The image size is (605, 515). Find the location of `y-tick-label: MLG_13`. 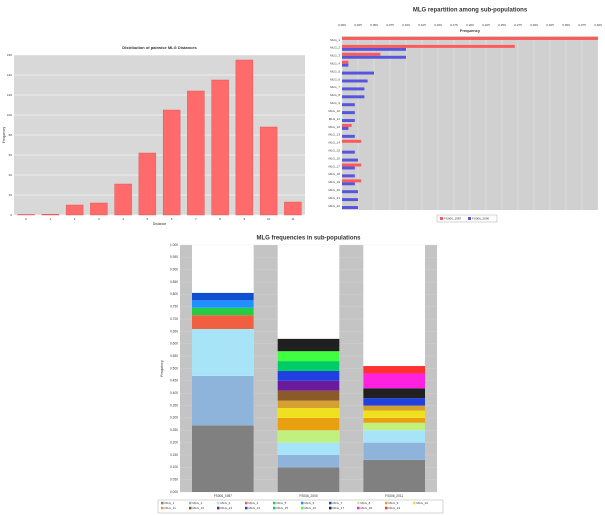

y-tick-label: MLG_13 is located at coordinates (334, 135).